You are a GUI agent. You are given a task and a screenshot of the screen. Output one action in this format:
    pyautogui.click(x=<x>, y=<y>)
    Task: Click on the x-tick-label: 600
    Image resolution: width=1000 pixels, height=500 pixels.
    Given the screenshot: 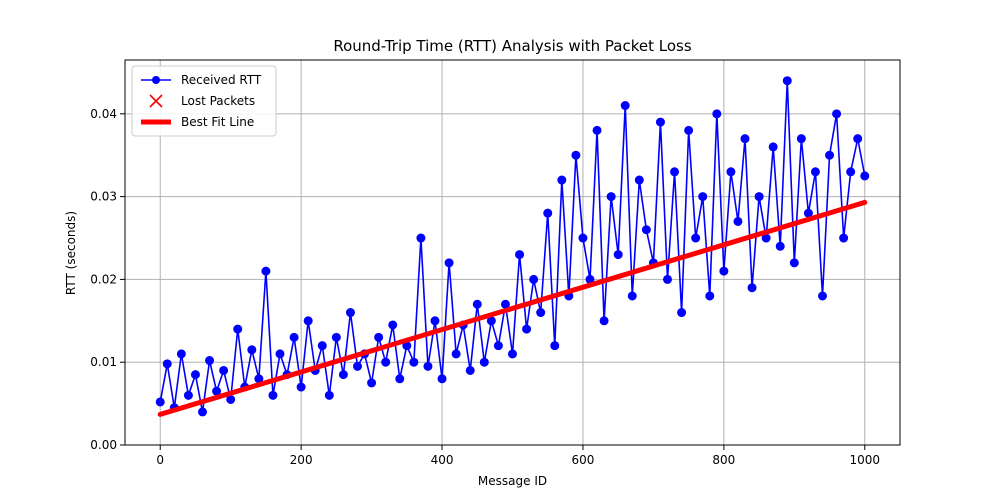 What is the action you would take?
    pyautogui.click(x=583, y=460)
    